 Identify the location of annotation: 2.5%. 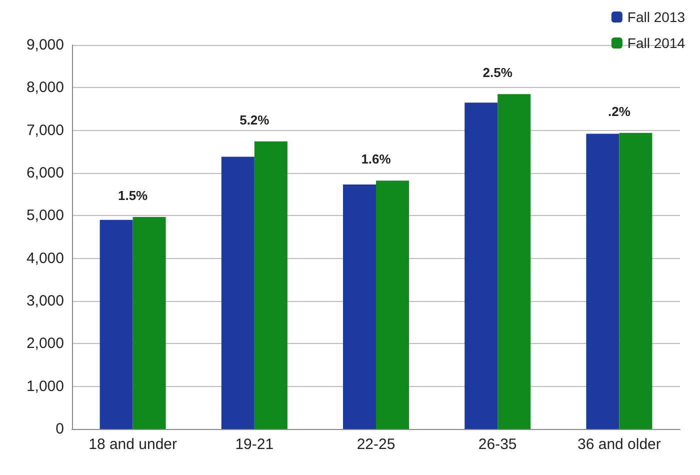
(497, 72).